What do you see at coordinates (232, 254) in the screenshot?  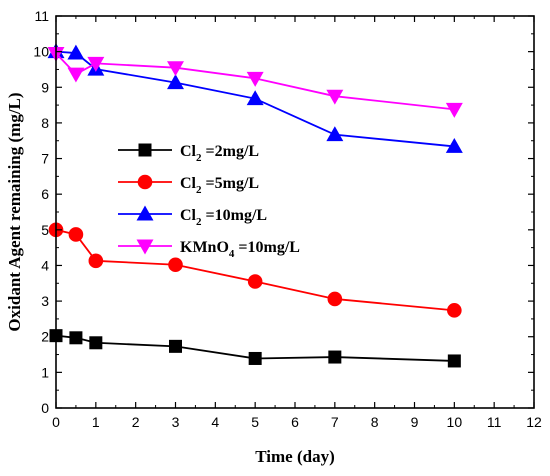 I see `legend-label-subscript: 4` at bounding box center [232, 254].